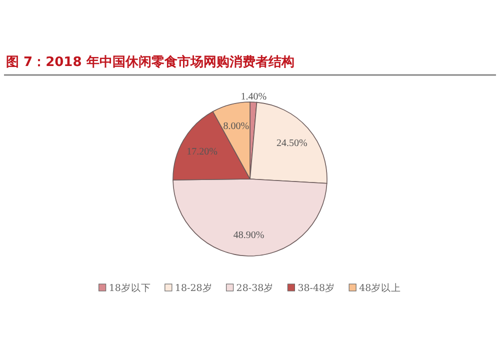 This screenshot has height=362, width=500. I want to click on chart-title: 图 7：2018 年中国休闲零食市场网购消费者结构, so click(150, 62).